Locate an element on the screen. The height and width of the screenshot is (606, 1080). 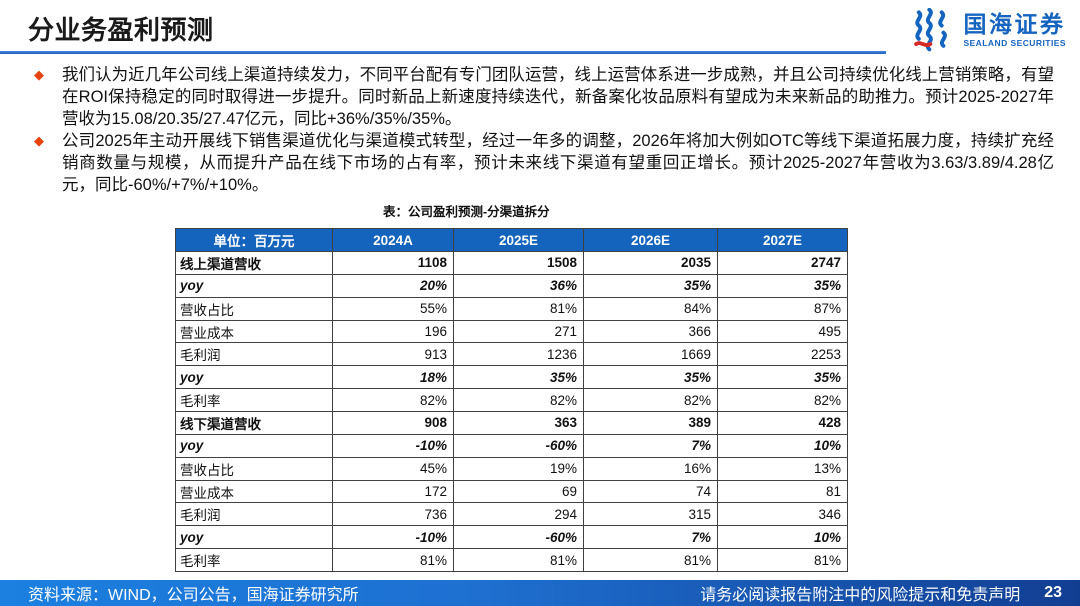
table-row: 营收占比 45% 19% 16% 13% is located at coordinates (511, 468).